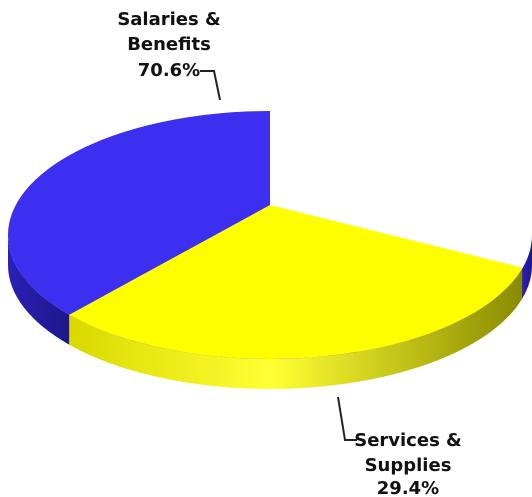  Describe the element at coordinates (408, 487) in the screenshot. I see `label-services-value: 29.4%` at that location.